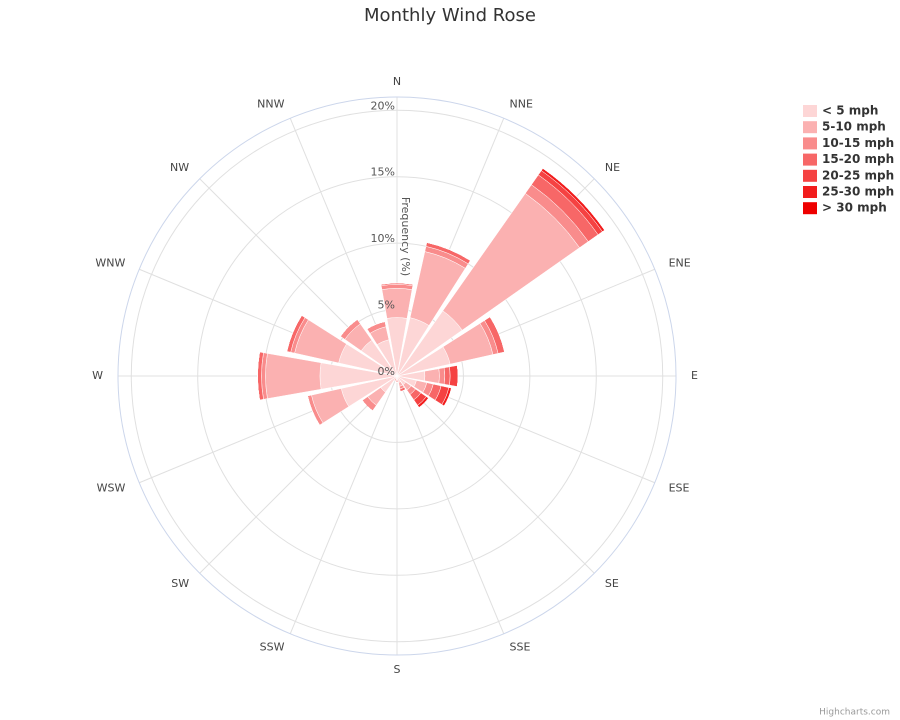  What do you see at coordinates (858, 143) in the screenshot?
I see `legend-label: 10-15 mph` at bounding box center [858, 143].